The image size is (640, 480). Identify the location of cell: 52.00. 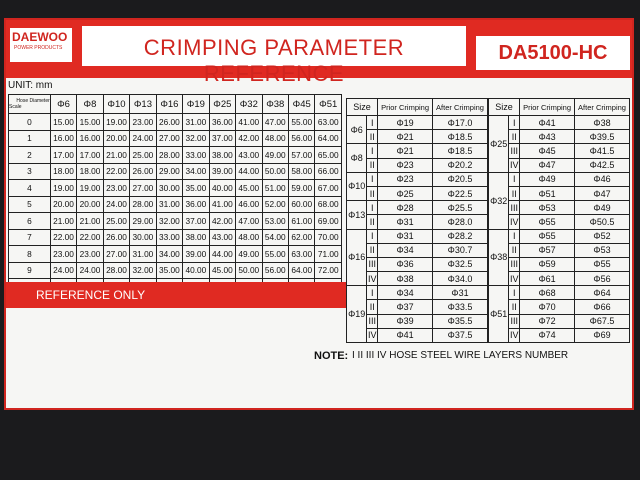
(275, 204).